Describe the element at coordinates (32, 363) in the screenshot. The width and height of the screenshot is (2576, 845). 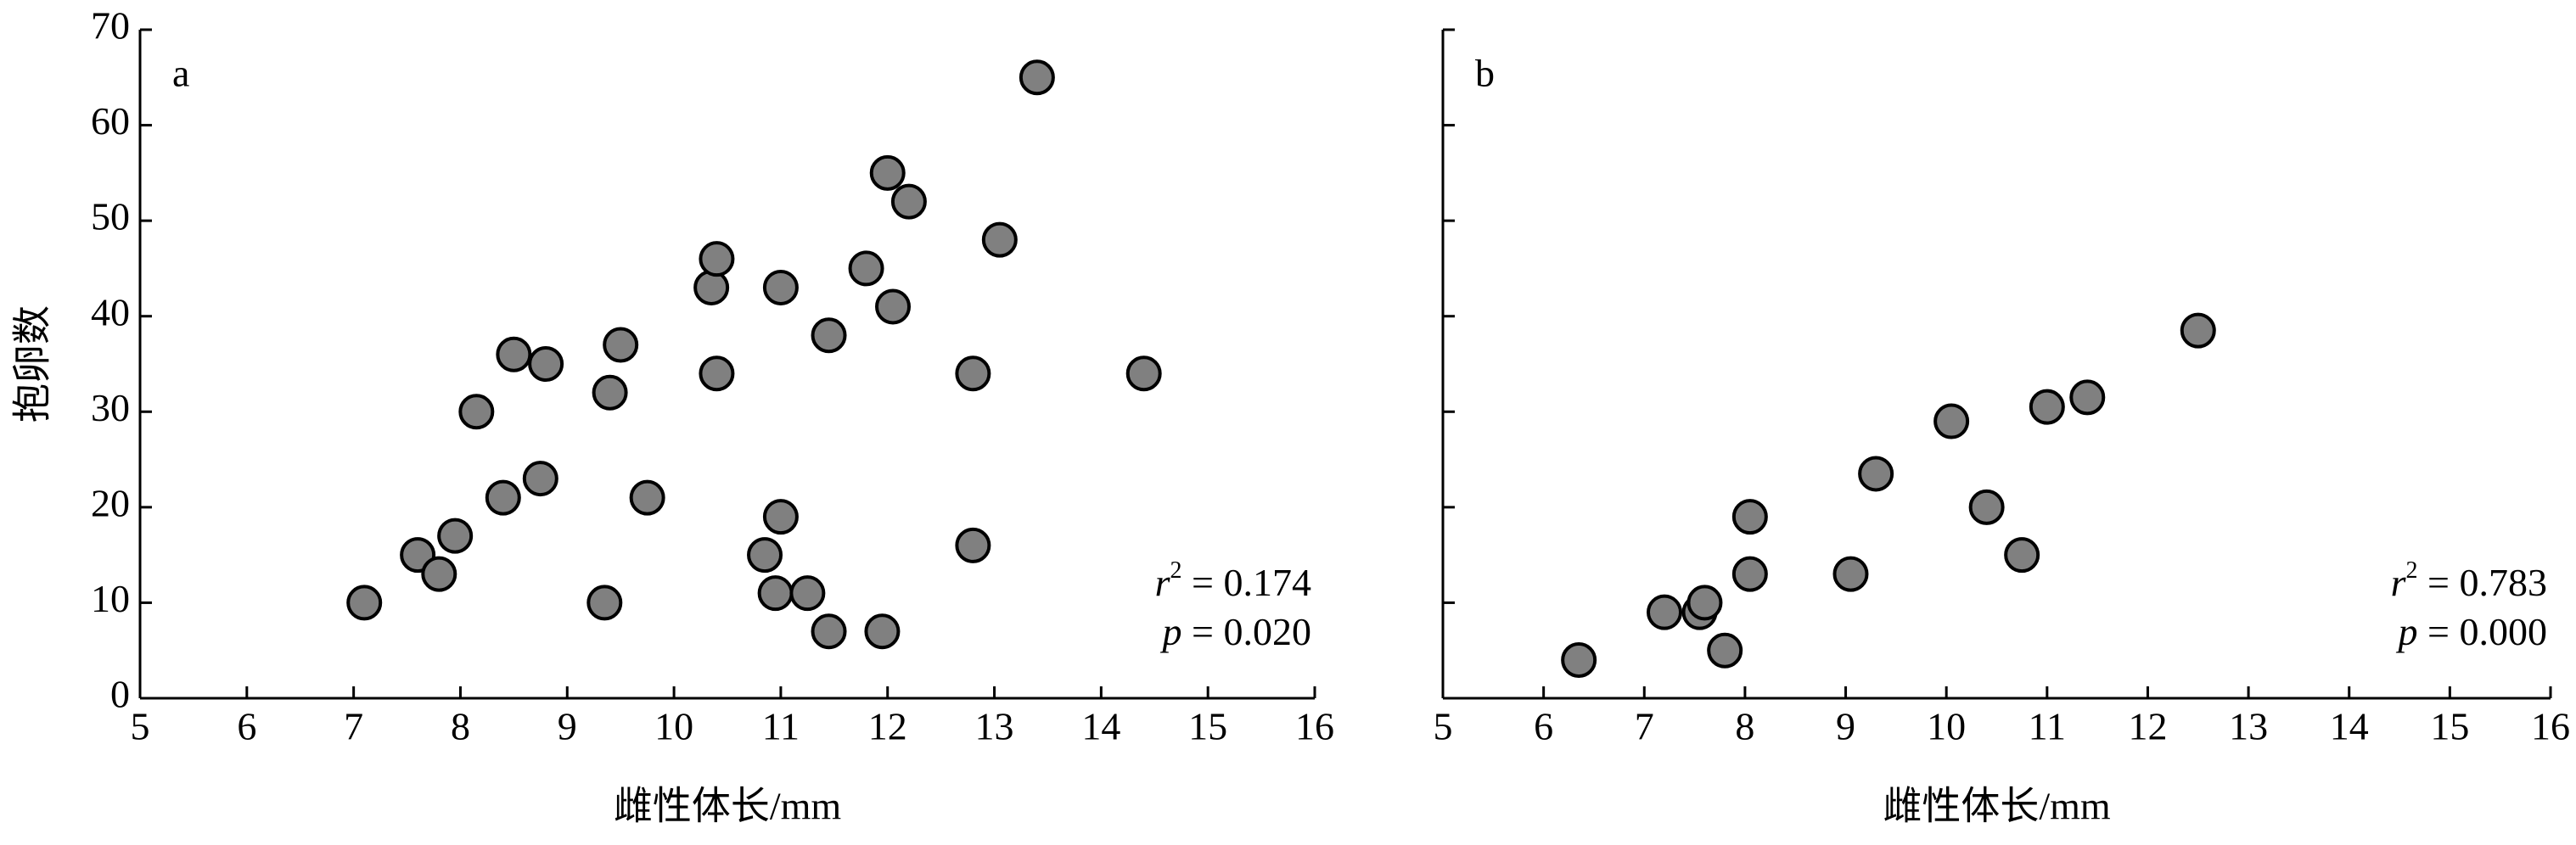
I see `y-axis-label: 抱卵数` at that location.